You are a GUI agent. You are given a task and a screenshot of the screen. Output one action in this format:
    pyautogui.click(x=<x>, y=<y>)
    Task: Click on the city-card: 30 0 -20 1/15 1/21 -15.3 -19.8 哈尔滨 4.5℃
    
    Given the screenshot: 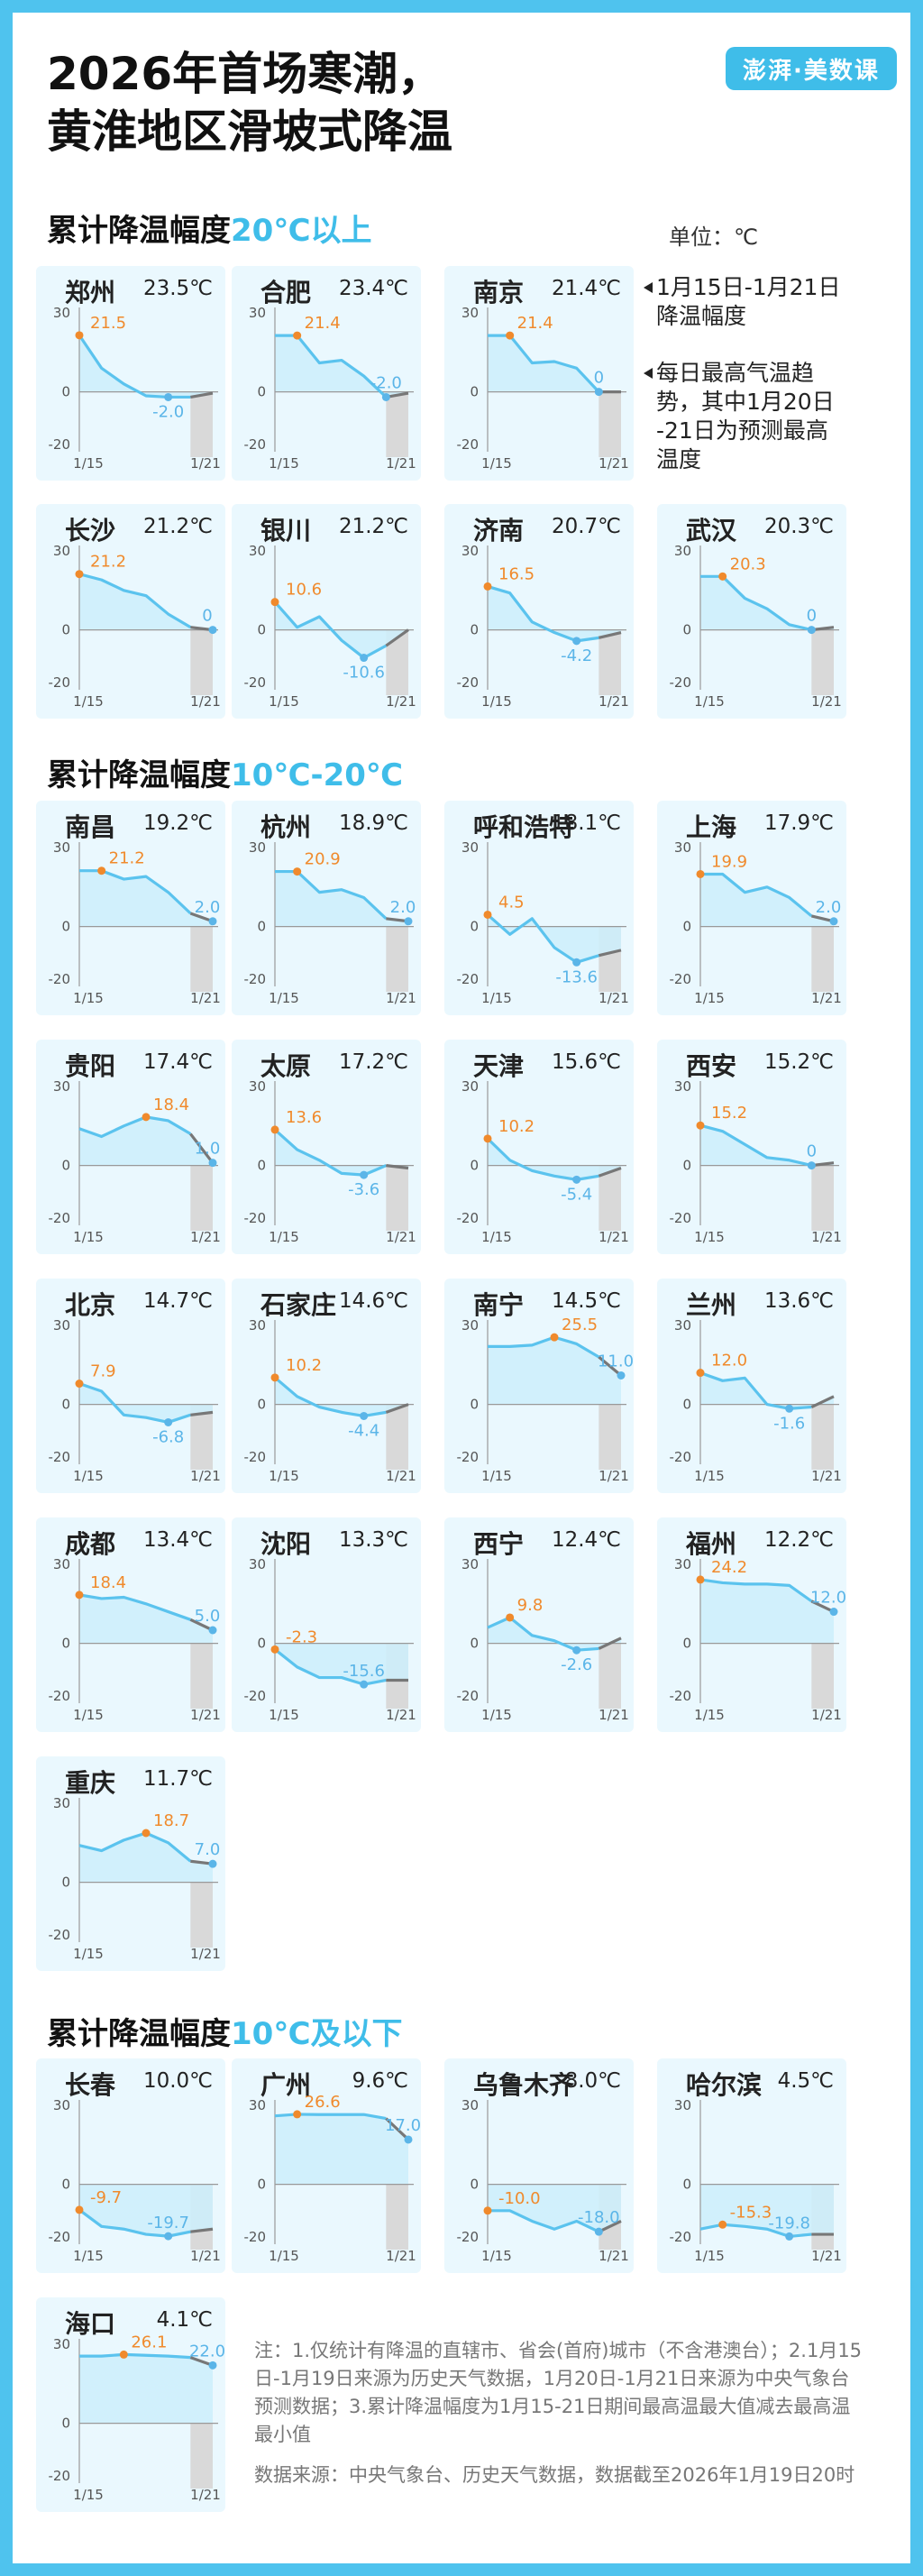 What is the action you would take?
    pyautogui.click(x=751, y=2165)
    